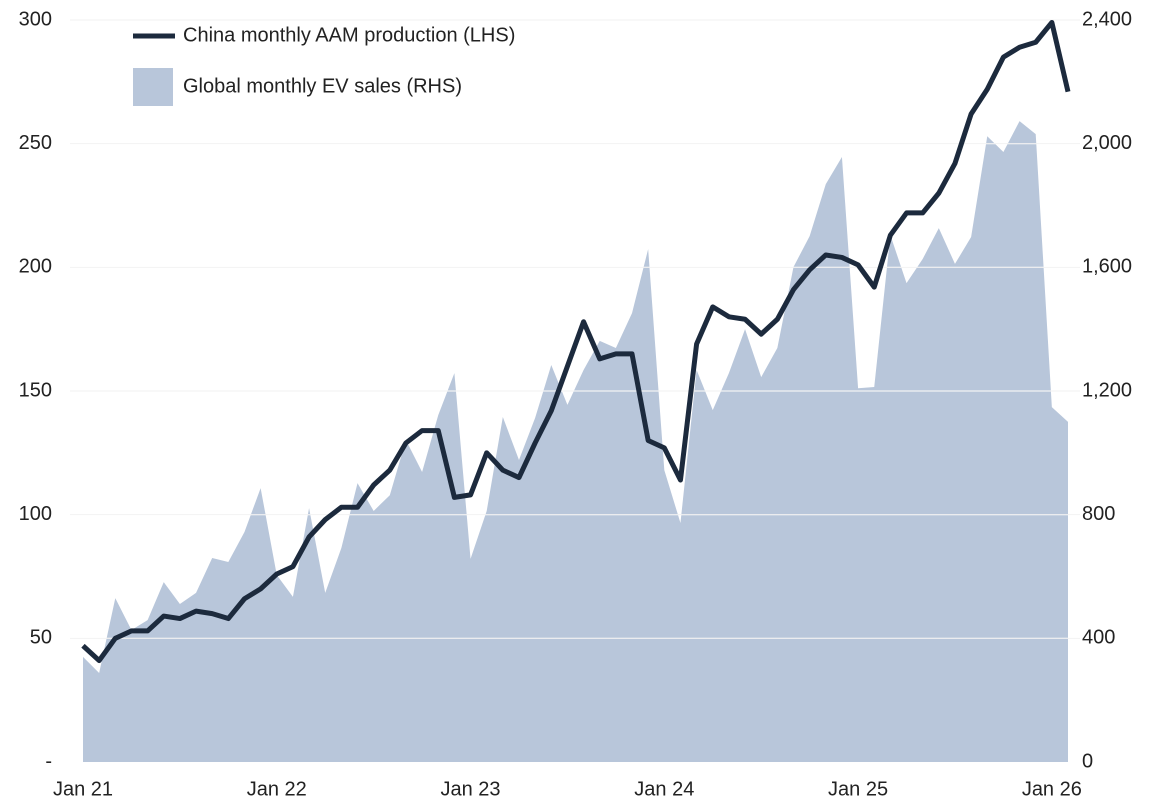 This screenshot has width=1160, height=808. I want to click on y-tick-label: 100, so click(35, 514).